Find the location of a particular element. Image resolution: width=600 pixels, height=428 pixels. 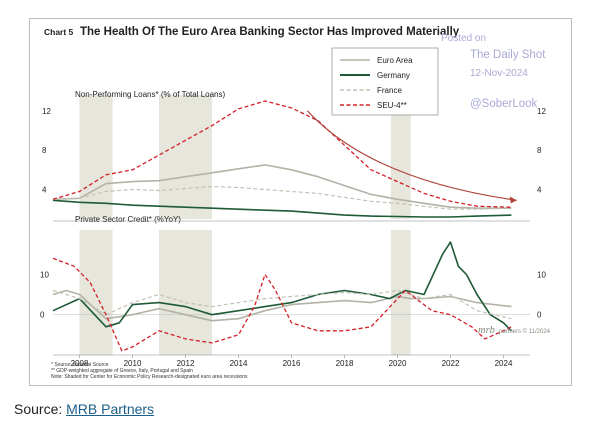

series-line-euro-area-bottom is located at coordinates (282, 305).